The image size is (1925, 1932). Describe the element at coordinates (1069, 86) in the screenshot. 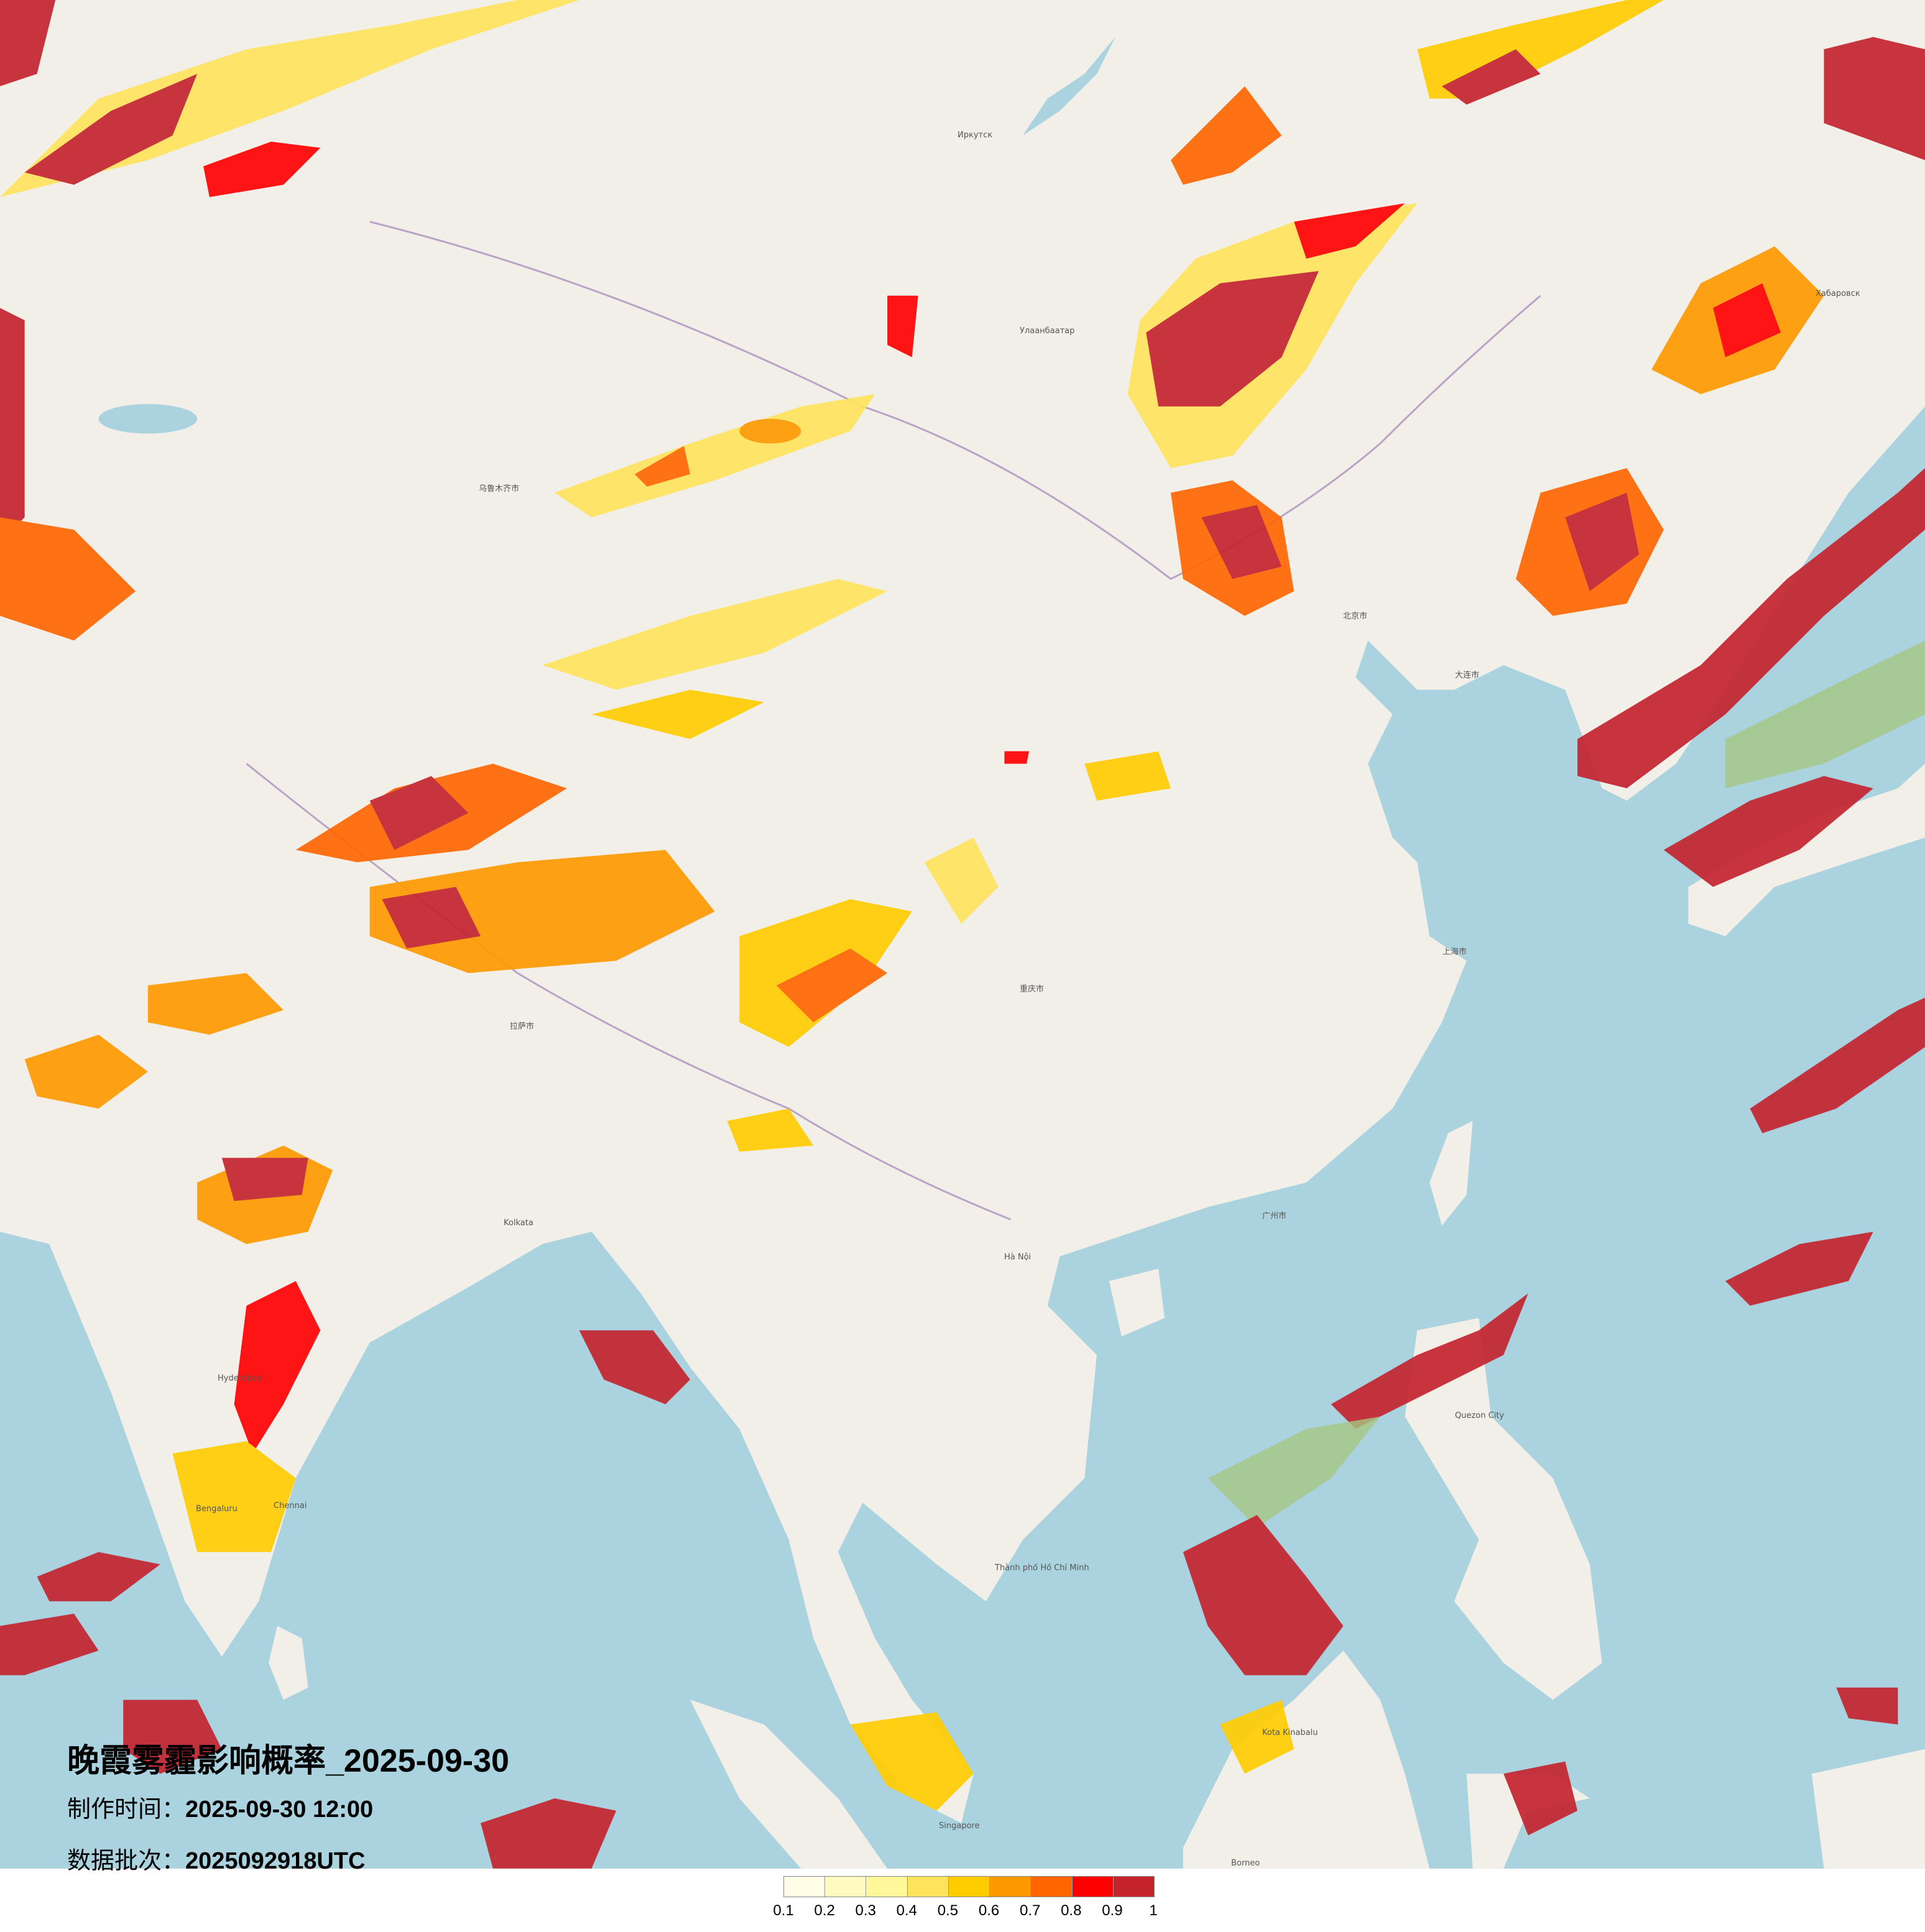

I see `lake-baikal` at that location.